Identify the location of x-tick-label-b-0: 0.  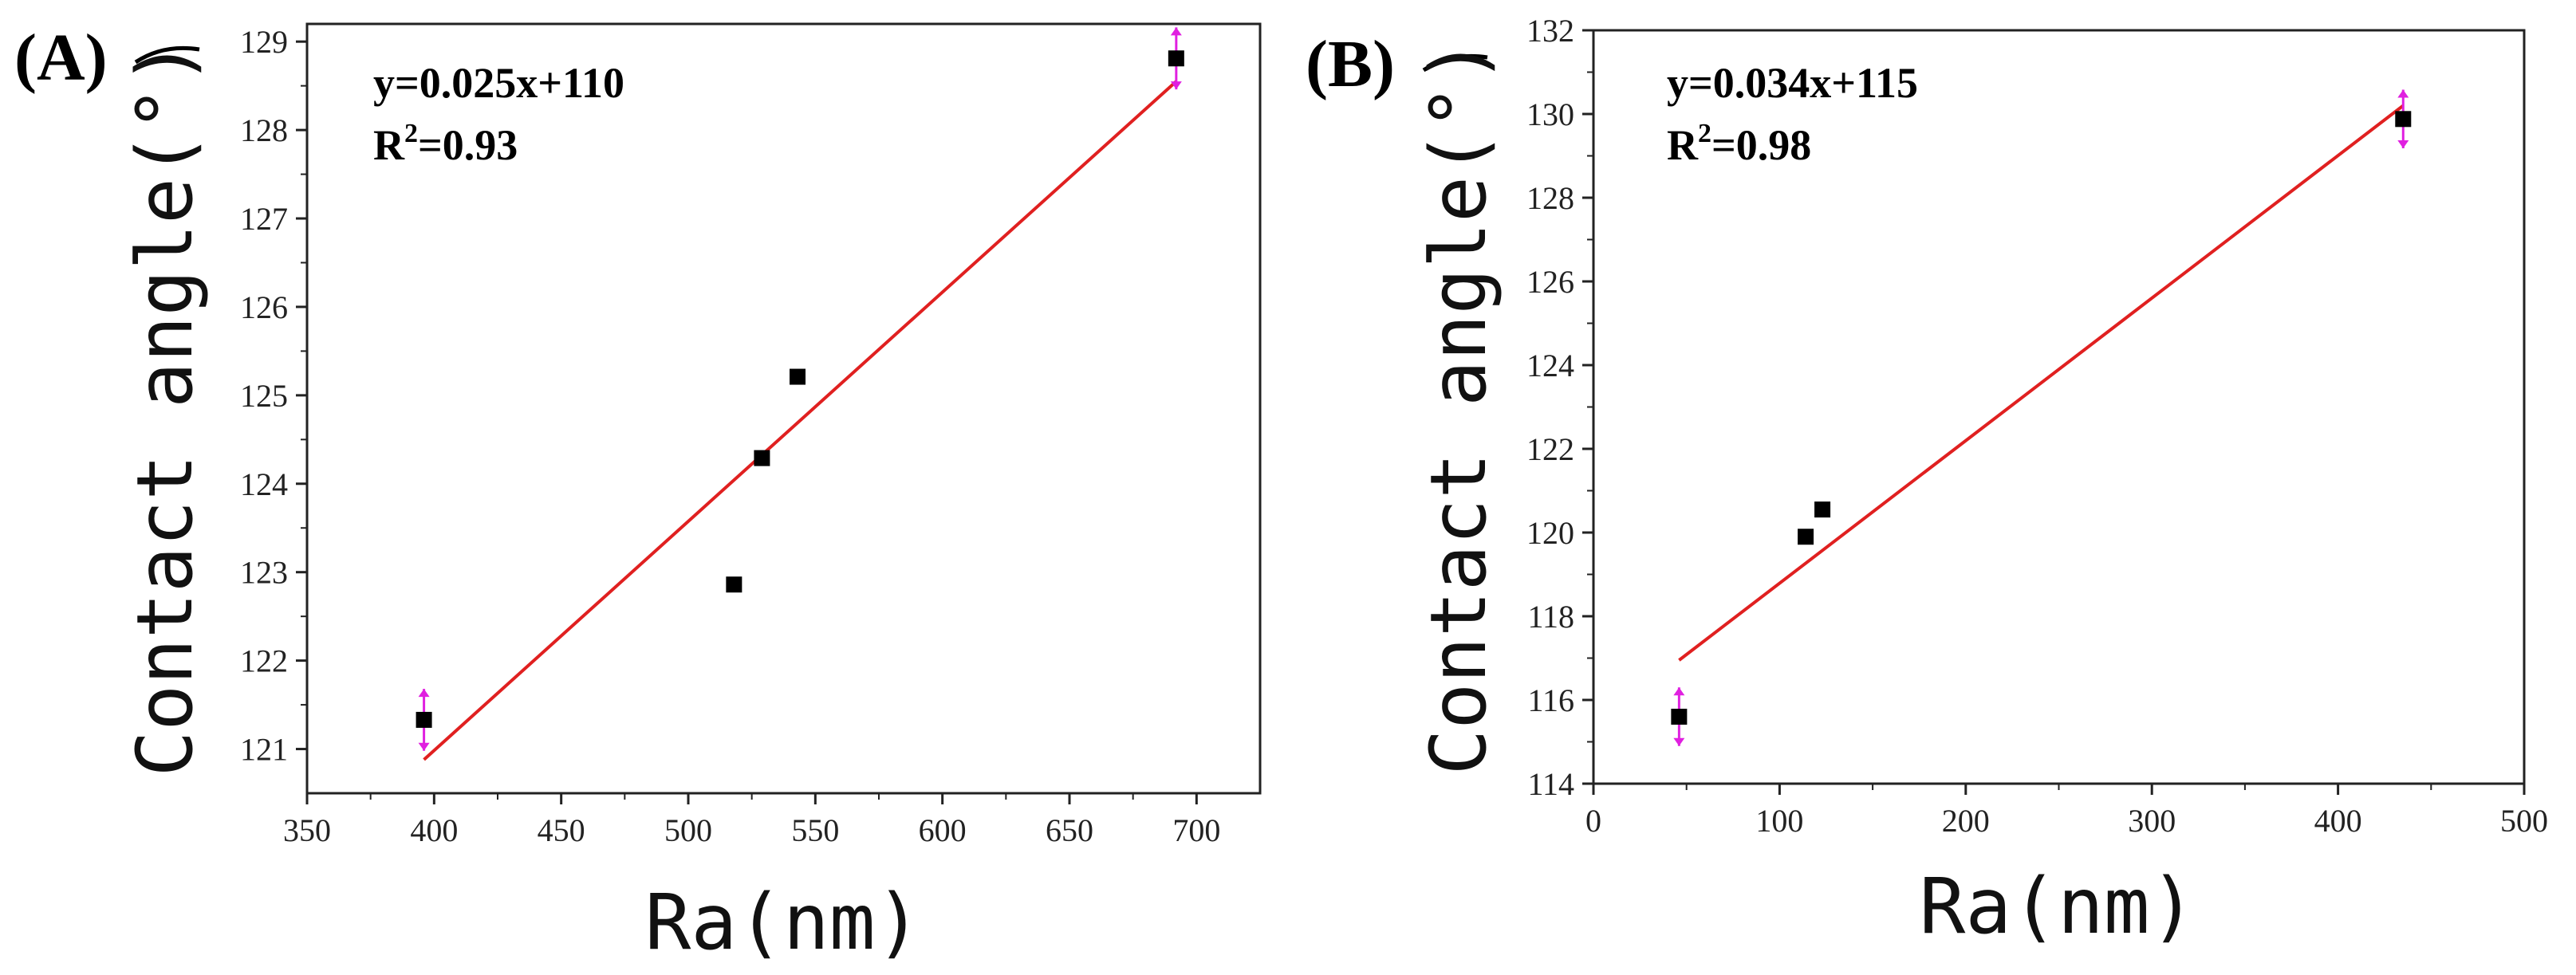
(1593, 821).